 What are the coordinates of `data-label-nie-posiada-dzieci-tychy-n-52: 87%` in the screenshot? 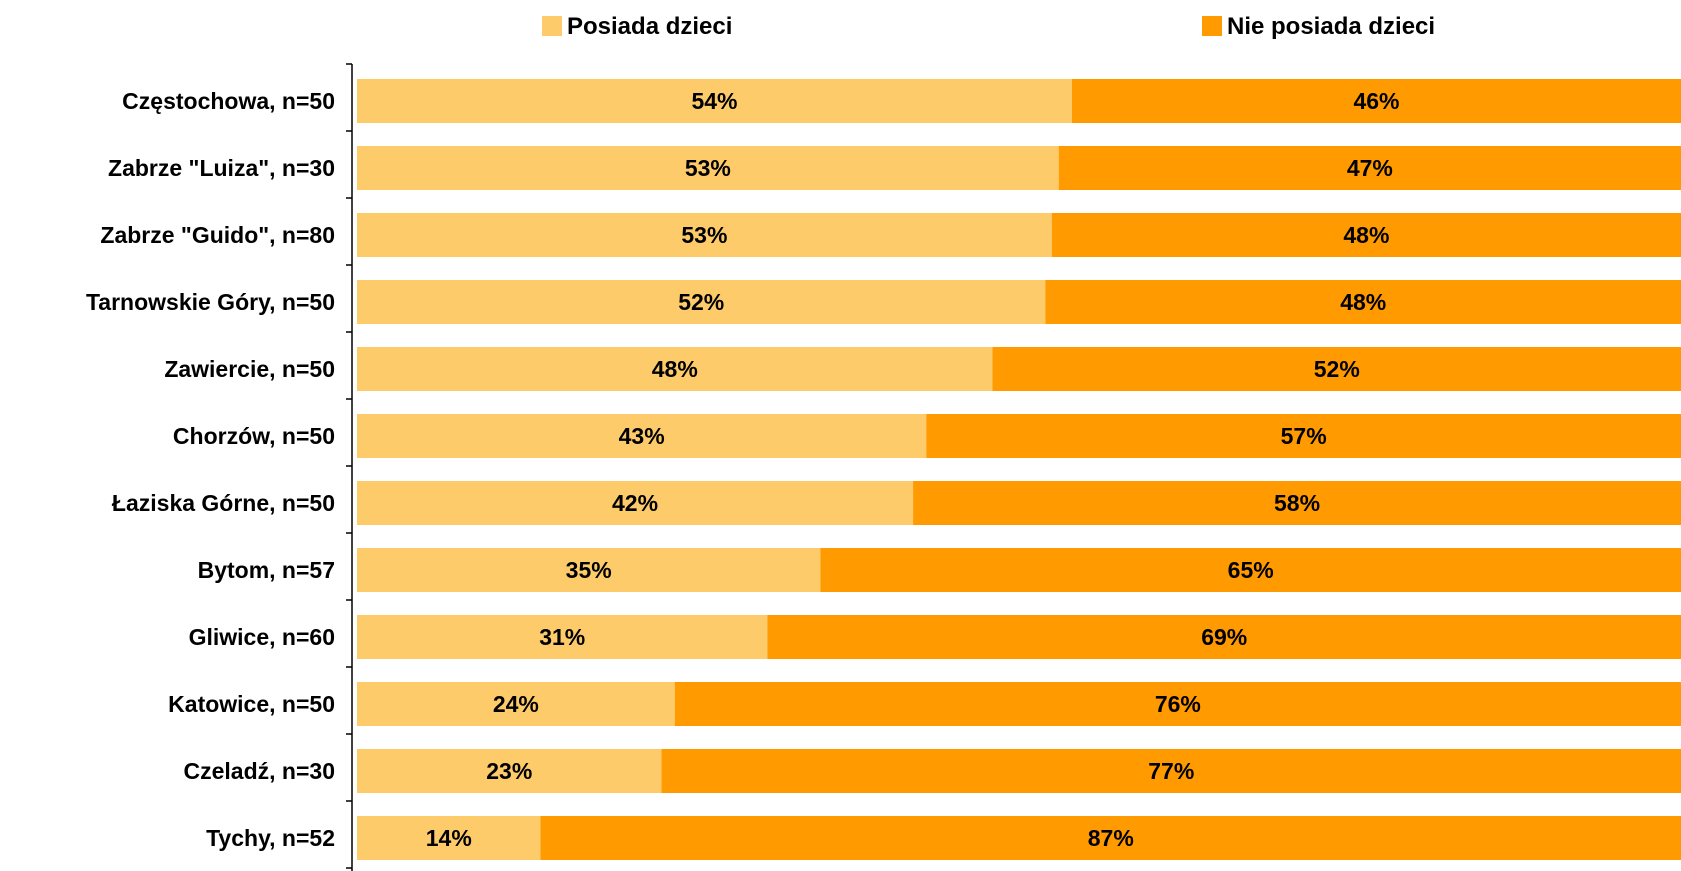 It's located at (1111, 838).